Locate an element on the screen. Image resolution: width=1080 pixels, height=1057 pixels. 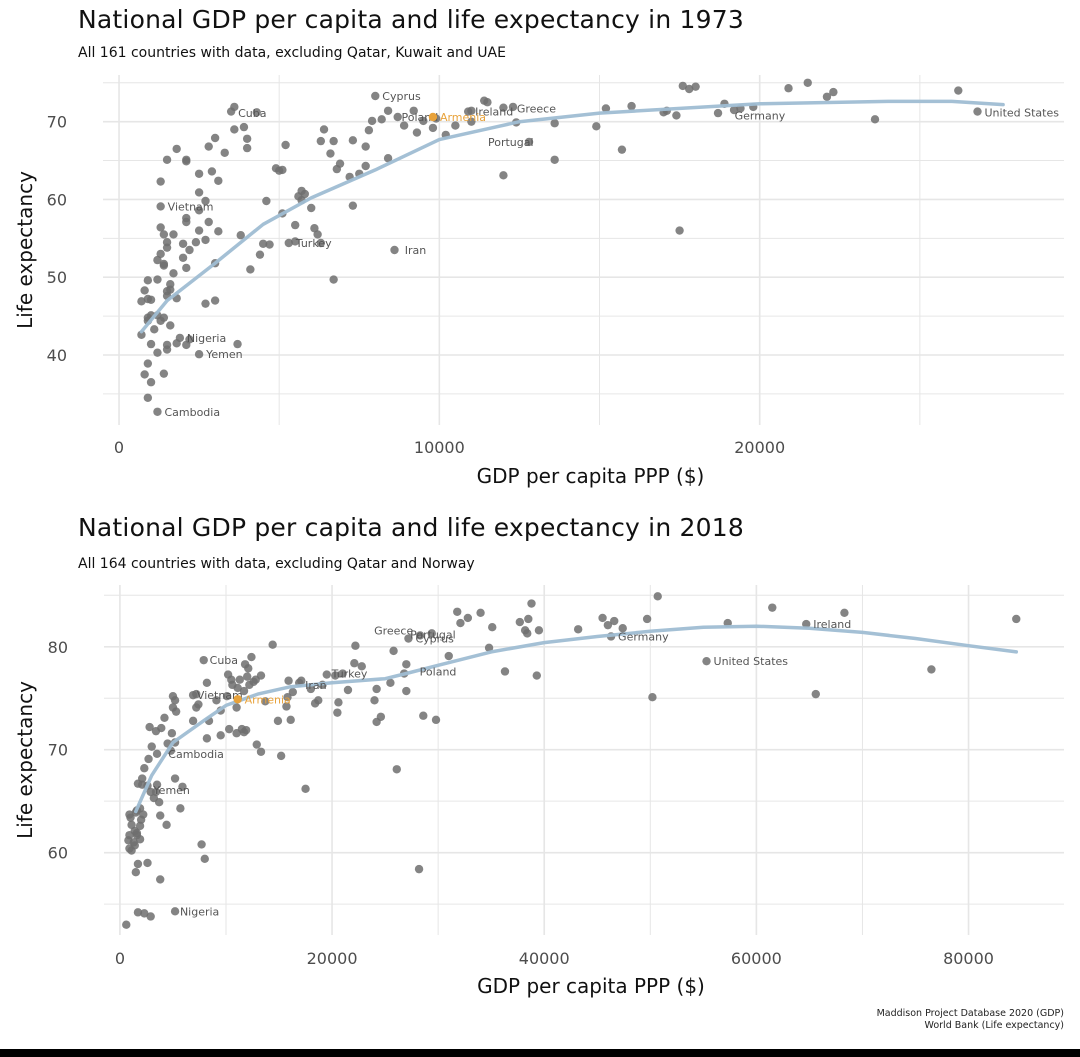
x-tick-label: 0 is located at coordinates (119, 447).